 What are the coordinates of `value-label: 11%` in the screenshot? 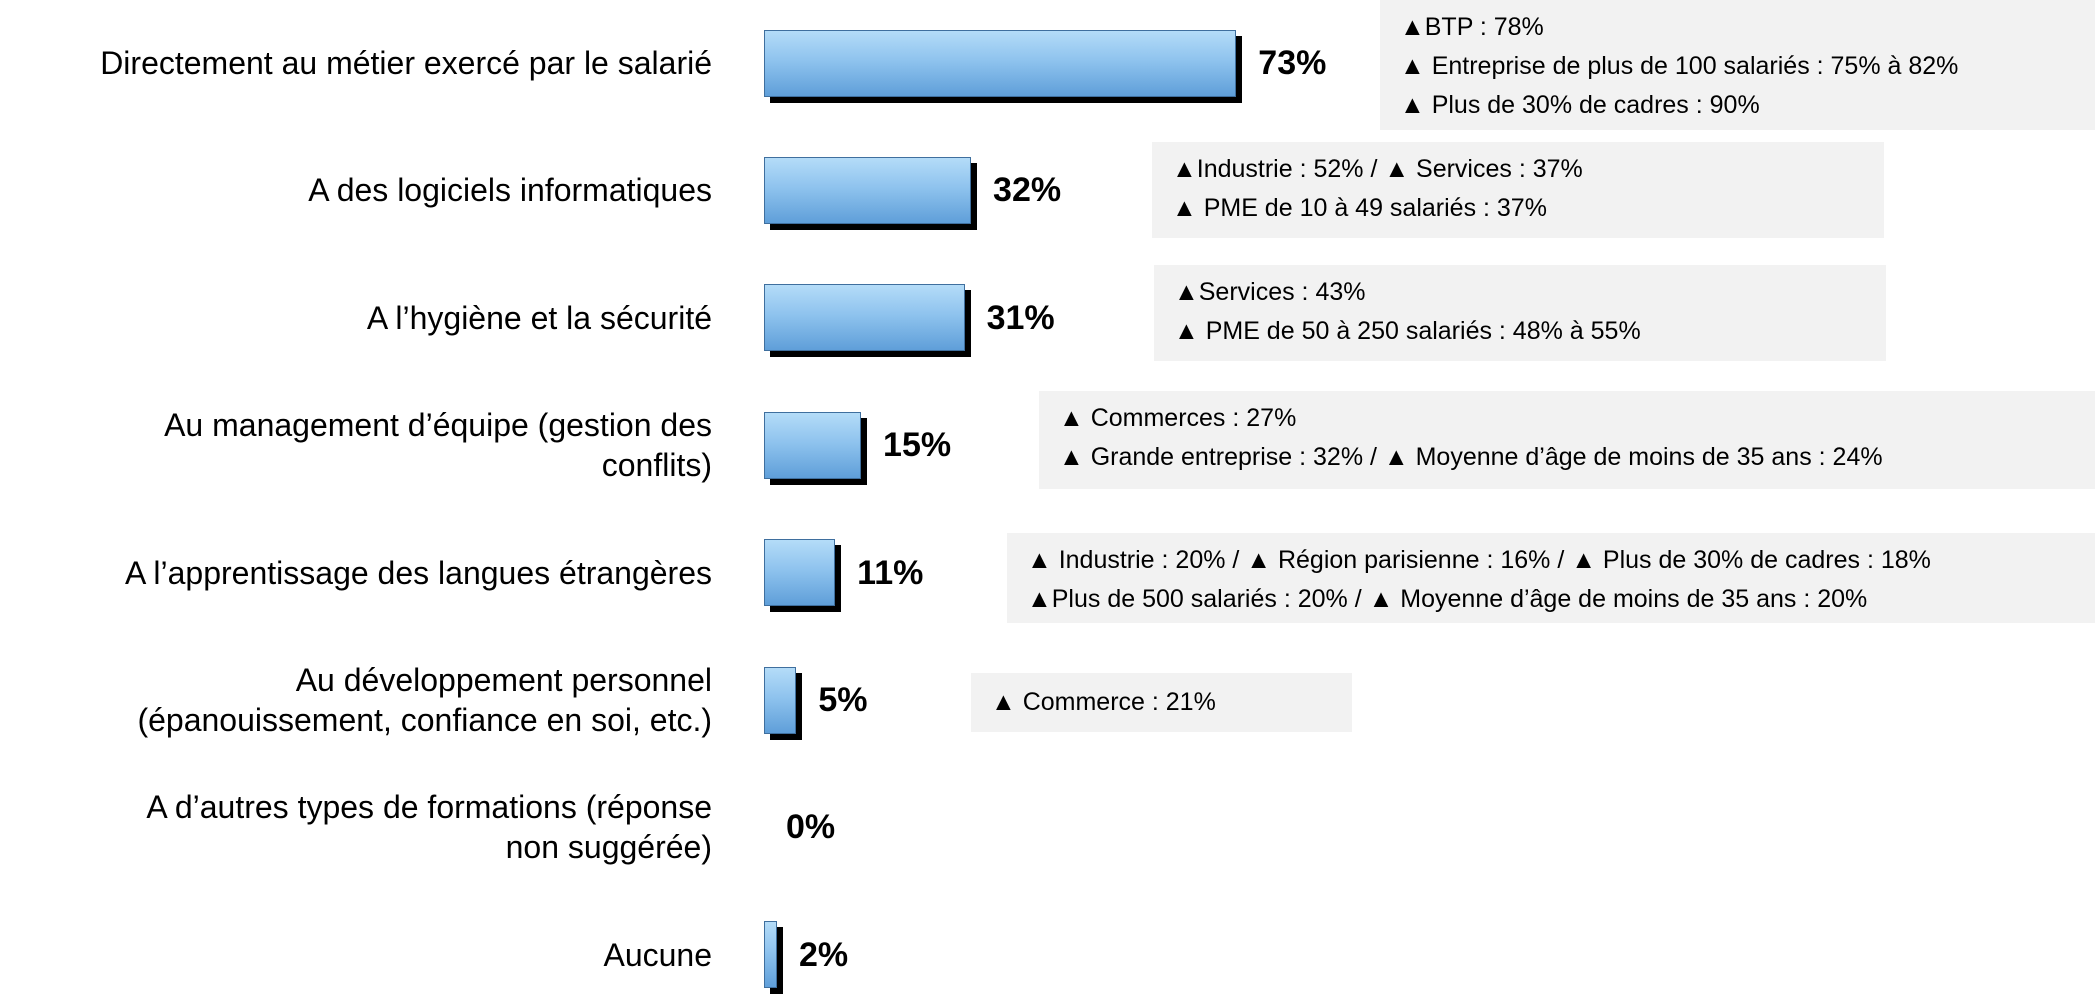 It's located at (890, 572).